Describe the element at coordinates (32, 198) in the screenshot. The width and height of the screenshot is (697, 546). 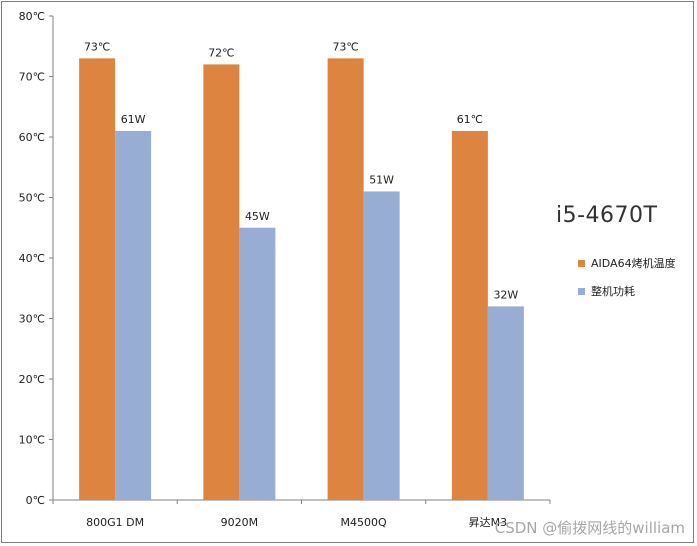
I see `y-tick-label: 50℃` at that location.